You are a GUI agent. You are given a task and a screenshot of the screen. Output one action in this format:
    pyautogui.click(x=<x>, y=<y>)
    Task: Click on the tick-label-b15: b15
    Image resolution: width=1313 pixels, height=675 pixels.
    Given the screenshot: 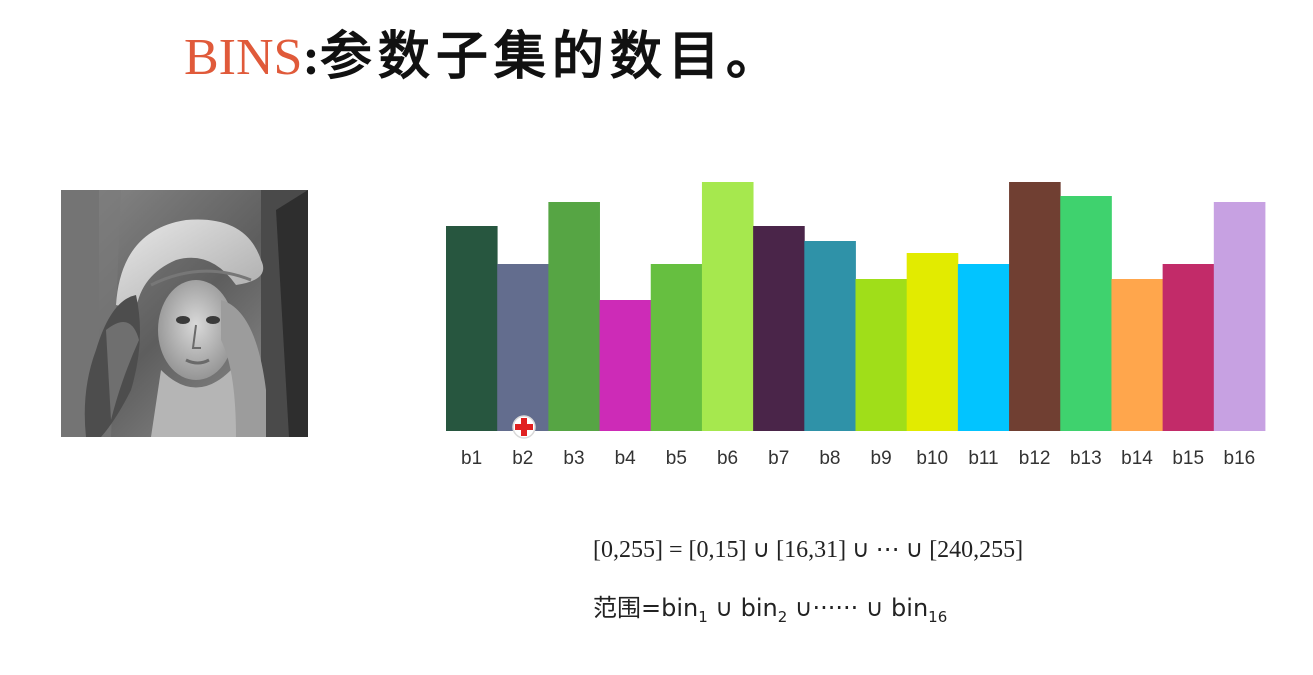 What is the action you would take?
    pyautogui.click(x=1188, y=458)
    